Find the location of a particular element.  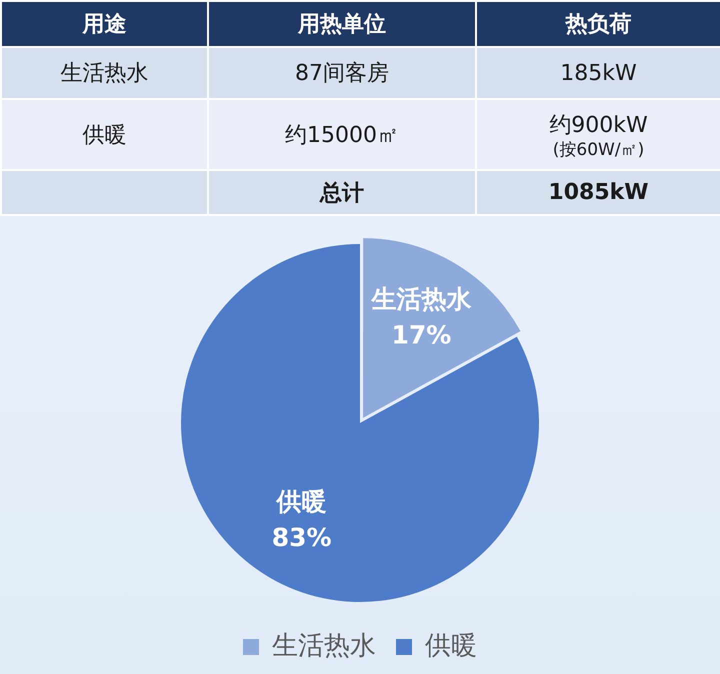

category-label: 用热单位 is located at coordinates (342, 24).